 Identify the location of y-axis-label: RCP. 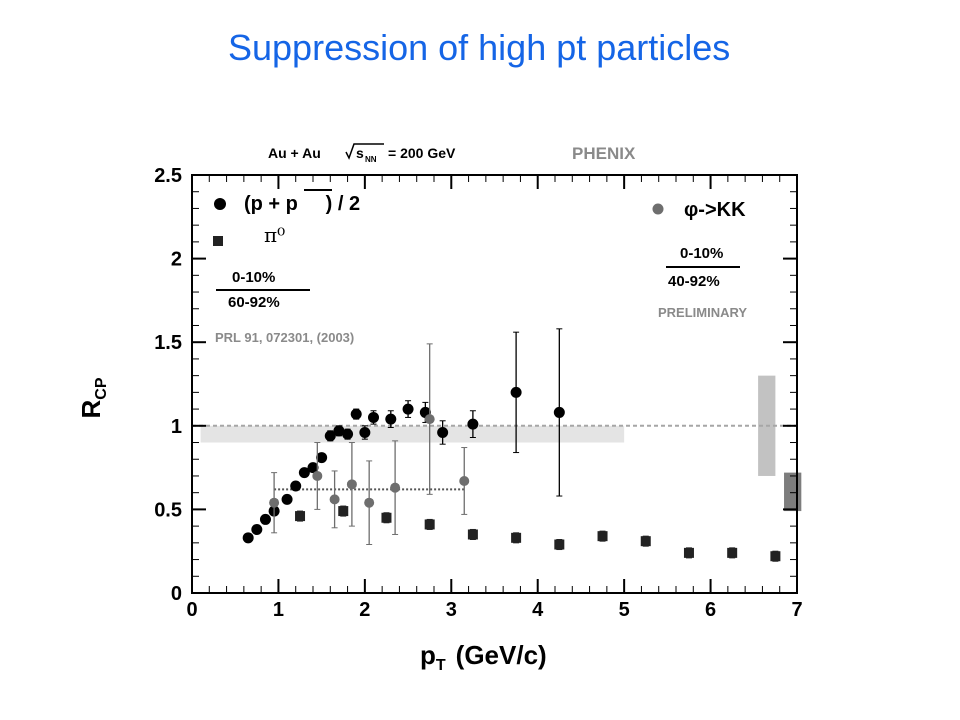
(93, 397).